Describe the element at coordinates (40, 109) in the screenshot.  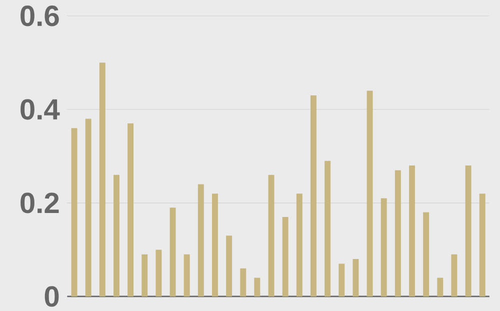
I see `y-tick-label: 0.4` at that location.